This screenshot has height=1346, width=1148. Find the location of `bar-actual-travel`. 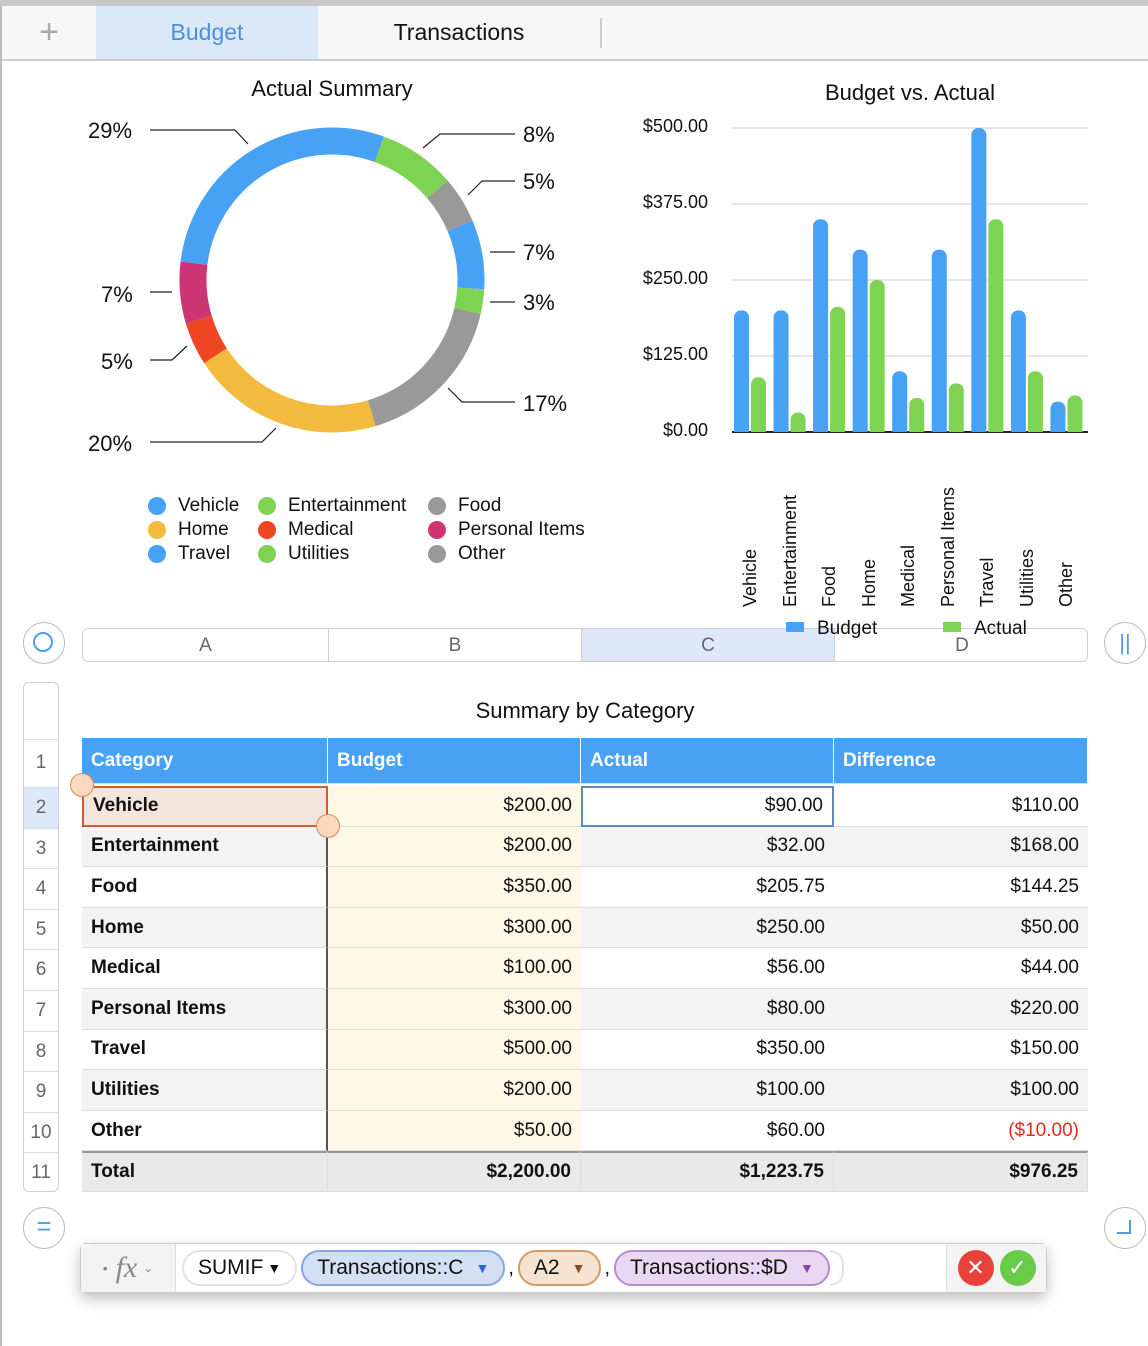

bar-actual-travel is located at coordinates (996, 325).